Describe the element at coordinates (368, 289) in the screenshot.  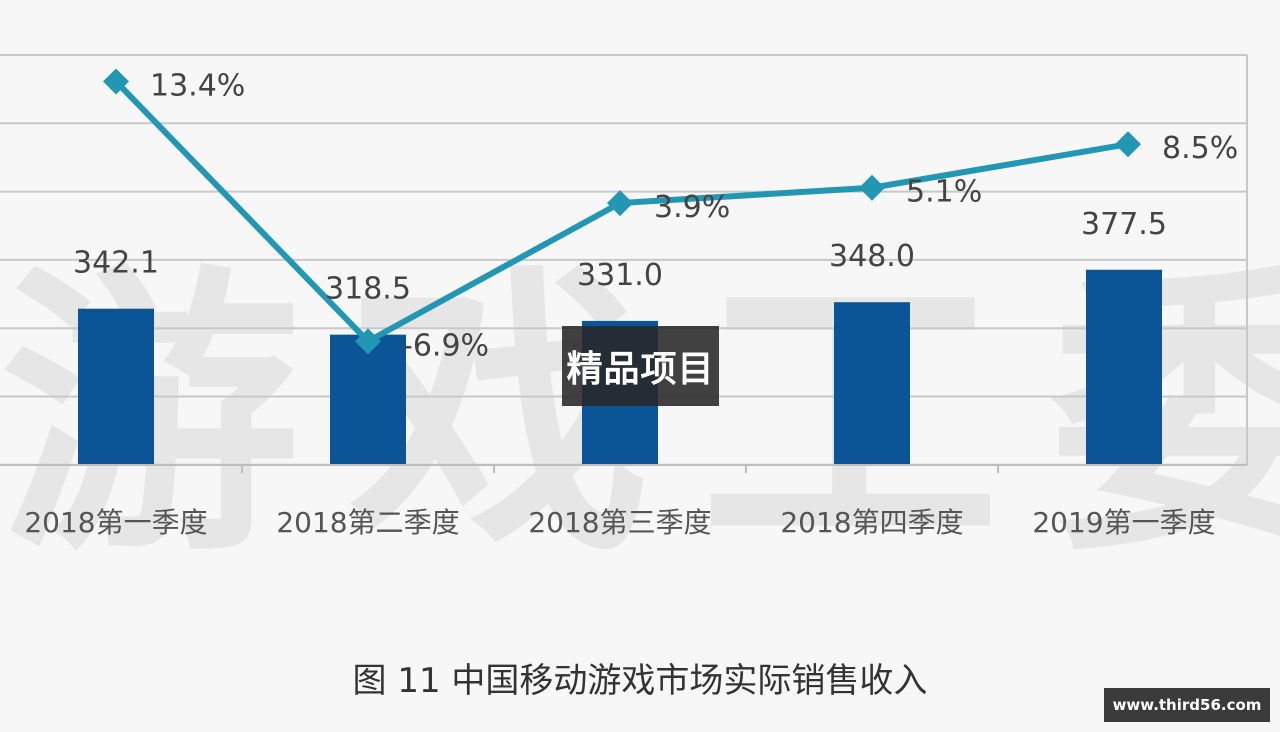
I see `bar-value-label: 318.5` at that location.